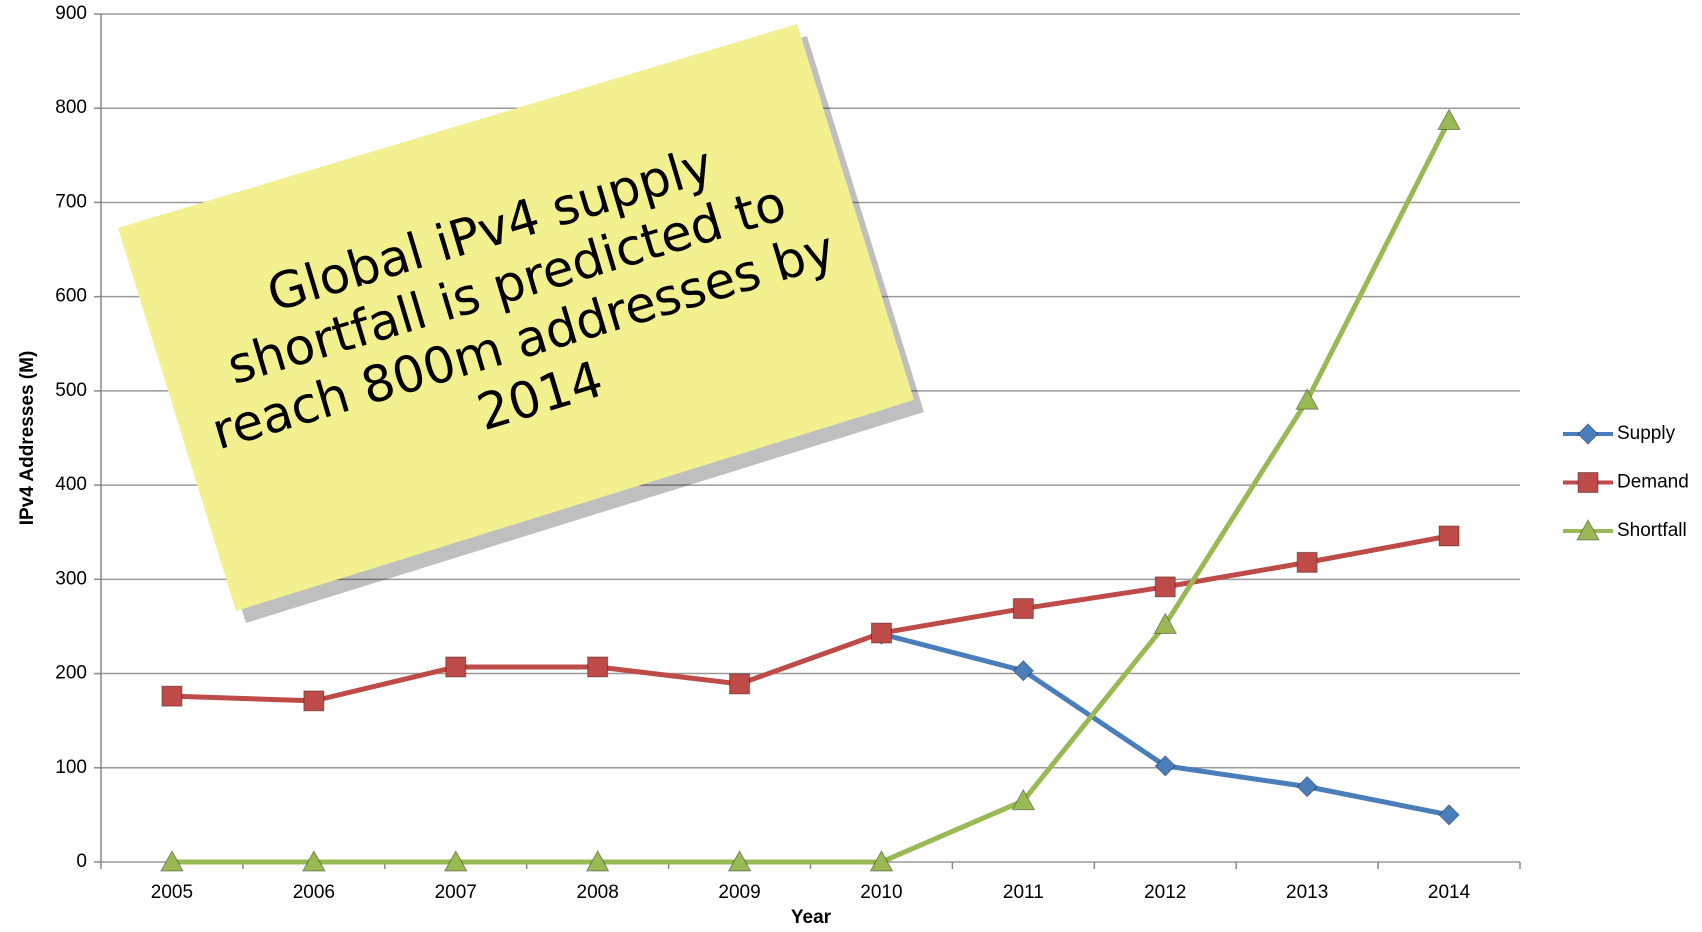 This screenshot has height=932, width=1702. Describe the element at coordinates (71, 484) in the screenshot. I see `y-tick-label: 400` at that location.